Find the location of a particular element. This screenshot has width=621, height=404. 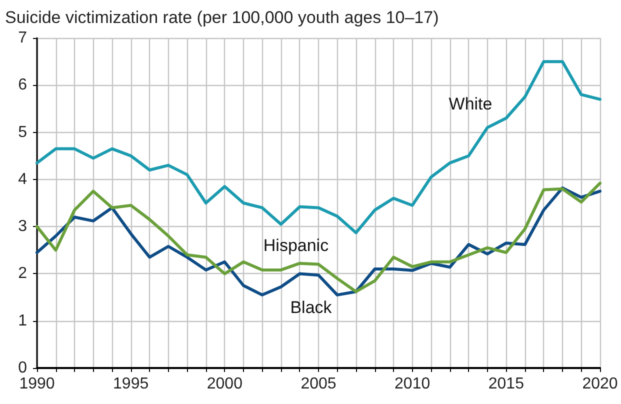

y-tick-label: 1 is located at coordinates (23, 321).